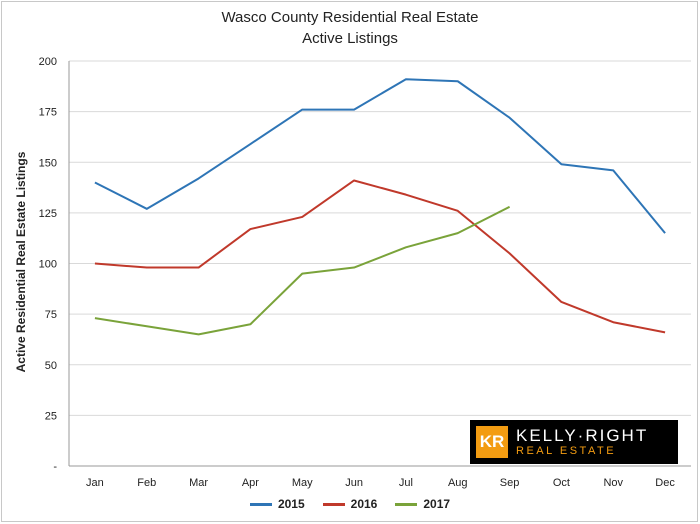  I want to click on legend-item-2015: 2015, so click(277, 504).